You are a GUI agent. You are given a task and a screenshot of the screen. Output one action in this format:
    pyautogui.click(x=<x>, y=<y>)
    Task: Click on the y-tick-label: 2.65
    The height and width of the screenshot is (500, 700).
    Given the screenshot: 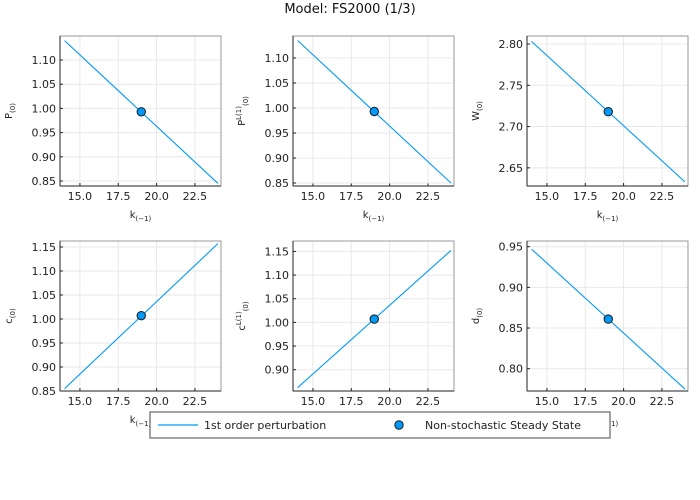 What is the action you would take?
    pyautogui.click(x=511, y=168)
    